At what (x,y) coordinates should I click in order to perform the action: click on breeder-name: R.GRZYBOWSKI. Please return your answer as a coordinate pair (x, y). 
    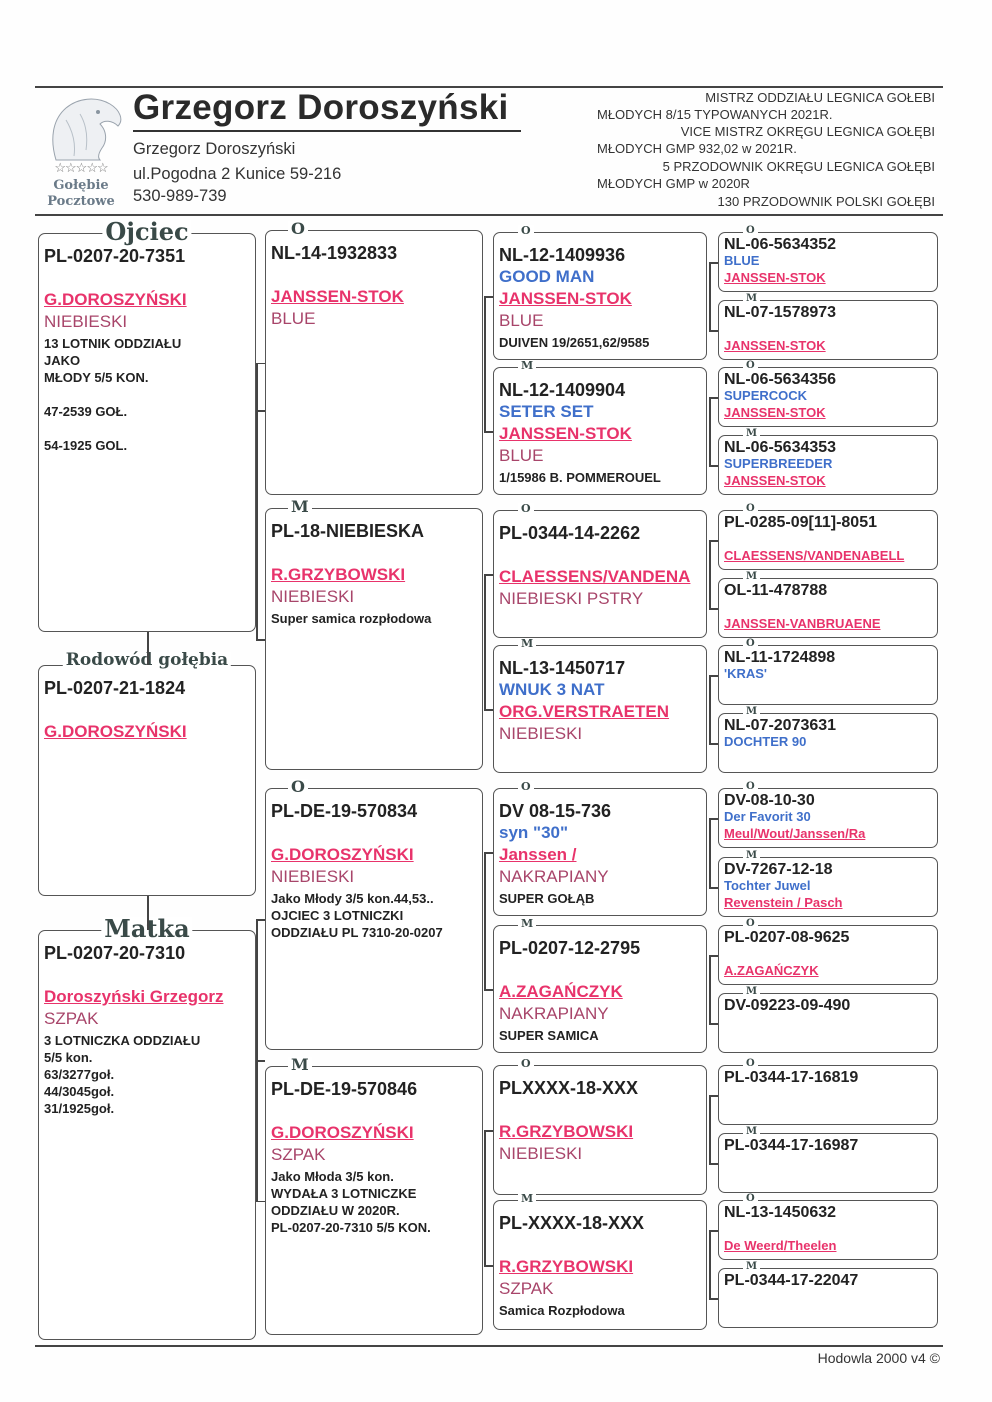
    Looking at the image, I should click on (338, 574).